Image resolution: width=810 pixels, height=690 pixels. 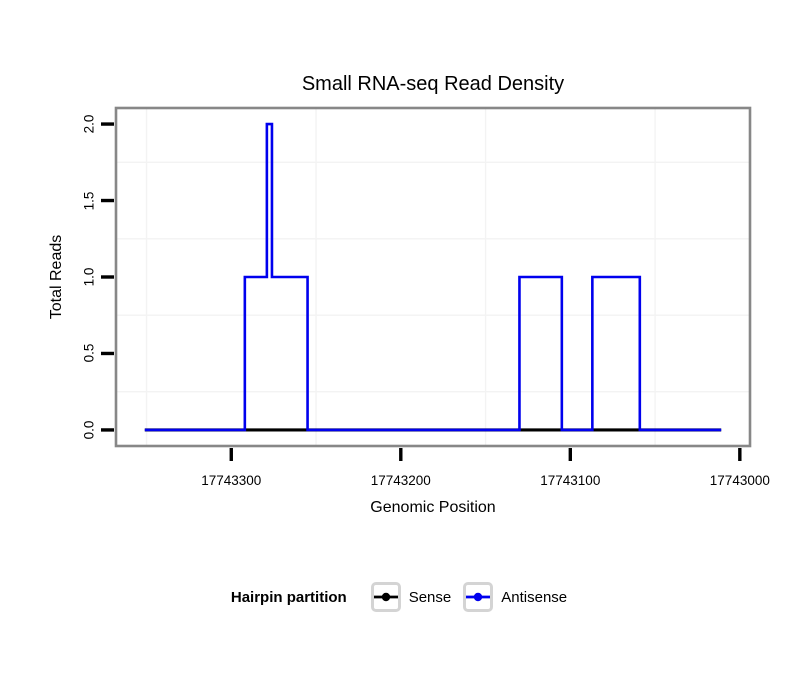 What do you see at coordinates (89, 430) in the screenshot?
I see `y-tick-label: 0.0` at bounding box center [89, 430].